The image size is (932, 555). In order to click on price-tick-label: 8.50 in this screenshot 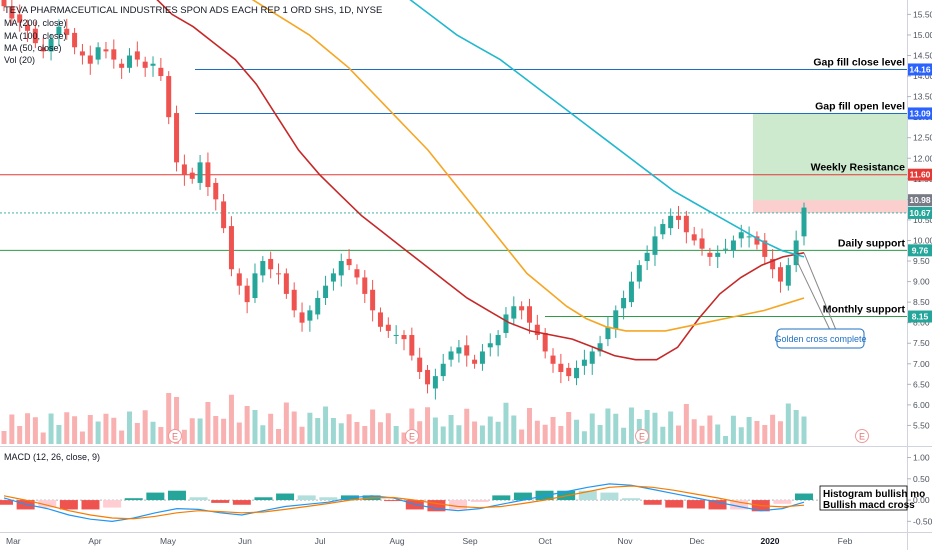, I will do `click(921, 302)`.